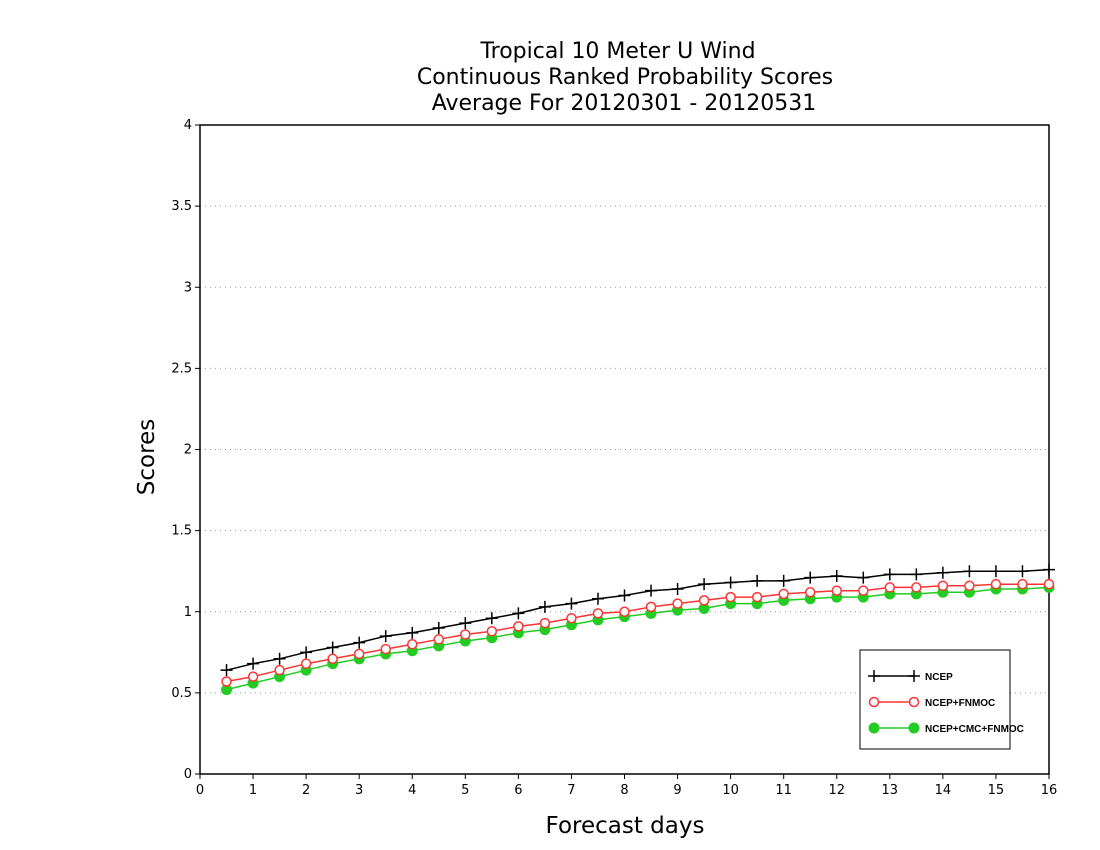 This screenshot has height=850, width=1100. Describe the element at coordinates (188, 612) in the screenshot. I see `y-tick-label: 1` at that location.